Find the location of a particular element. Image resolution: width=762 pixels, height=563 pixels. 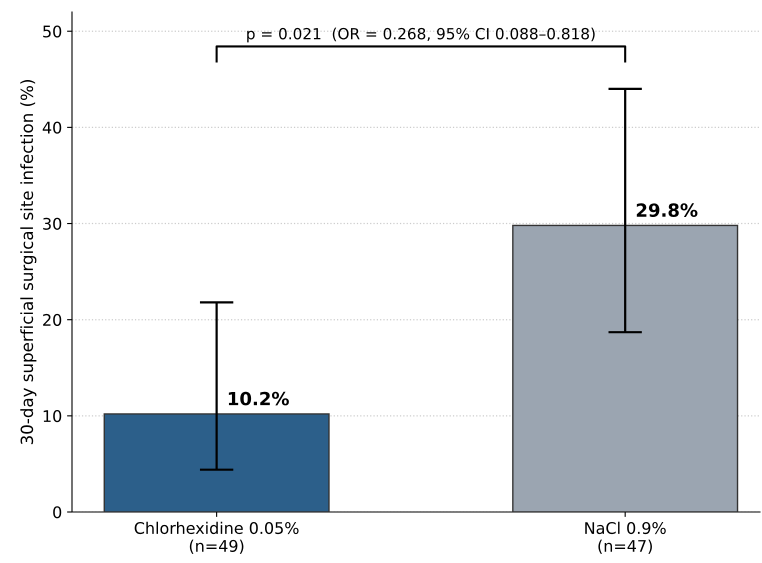

y-tick-label: 50 is located at coordinates (52, 31).